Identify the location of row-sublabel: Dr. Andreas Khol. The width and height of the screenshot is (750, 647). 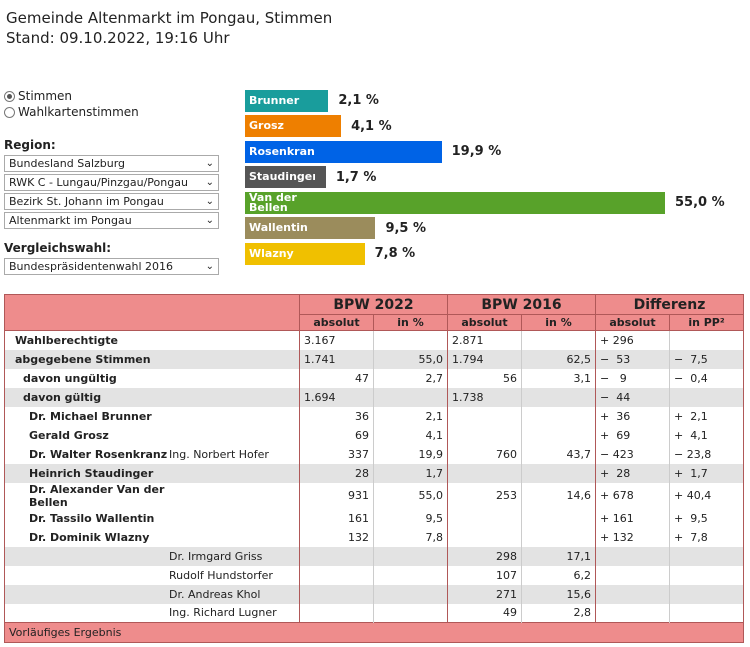
(215, 594).